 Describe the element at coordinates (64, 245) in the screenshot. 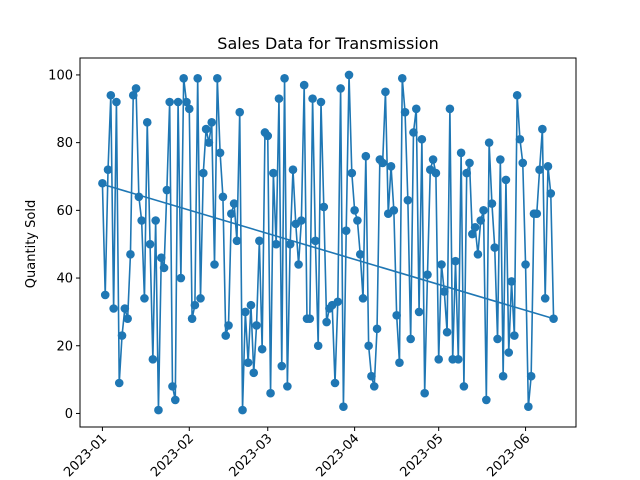

I see `y-axis: 0 20 40 60 80 100` at that location.